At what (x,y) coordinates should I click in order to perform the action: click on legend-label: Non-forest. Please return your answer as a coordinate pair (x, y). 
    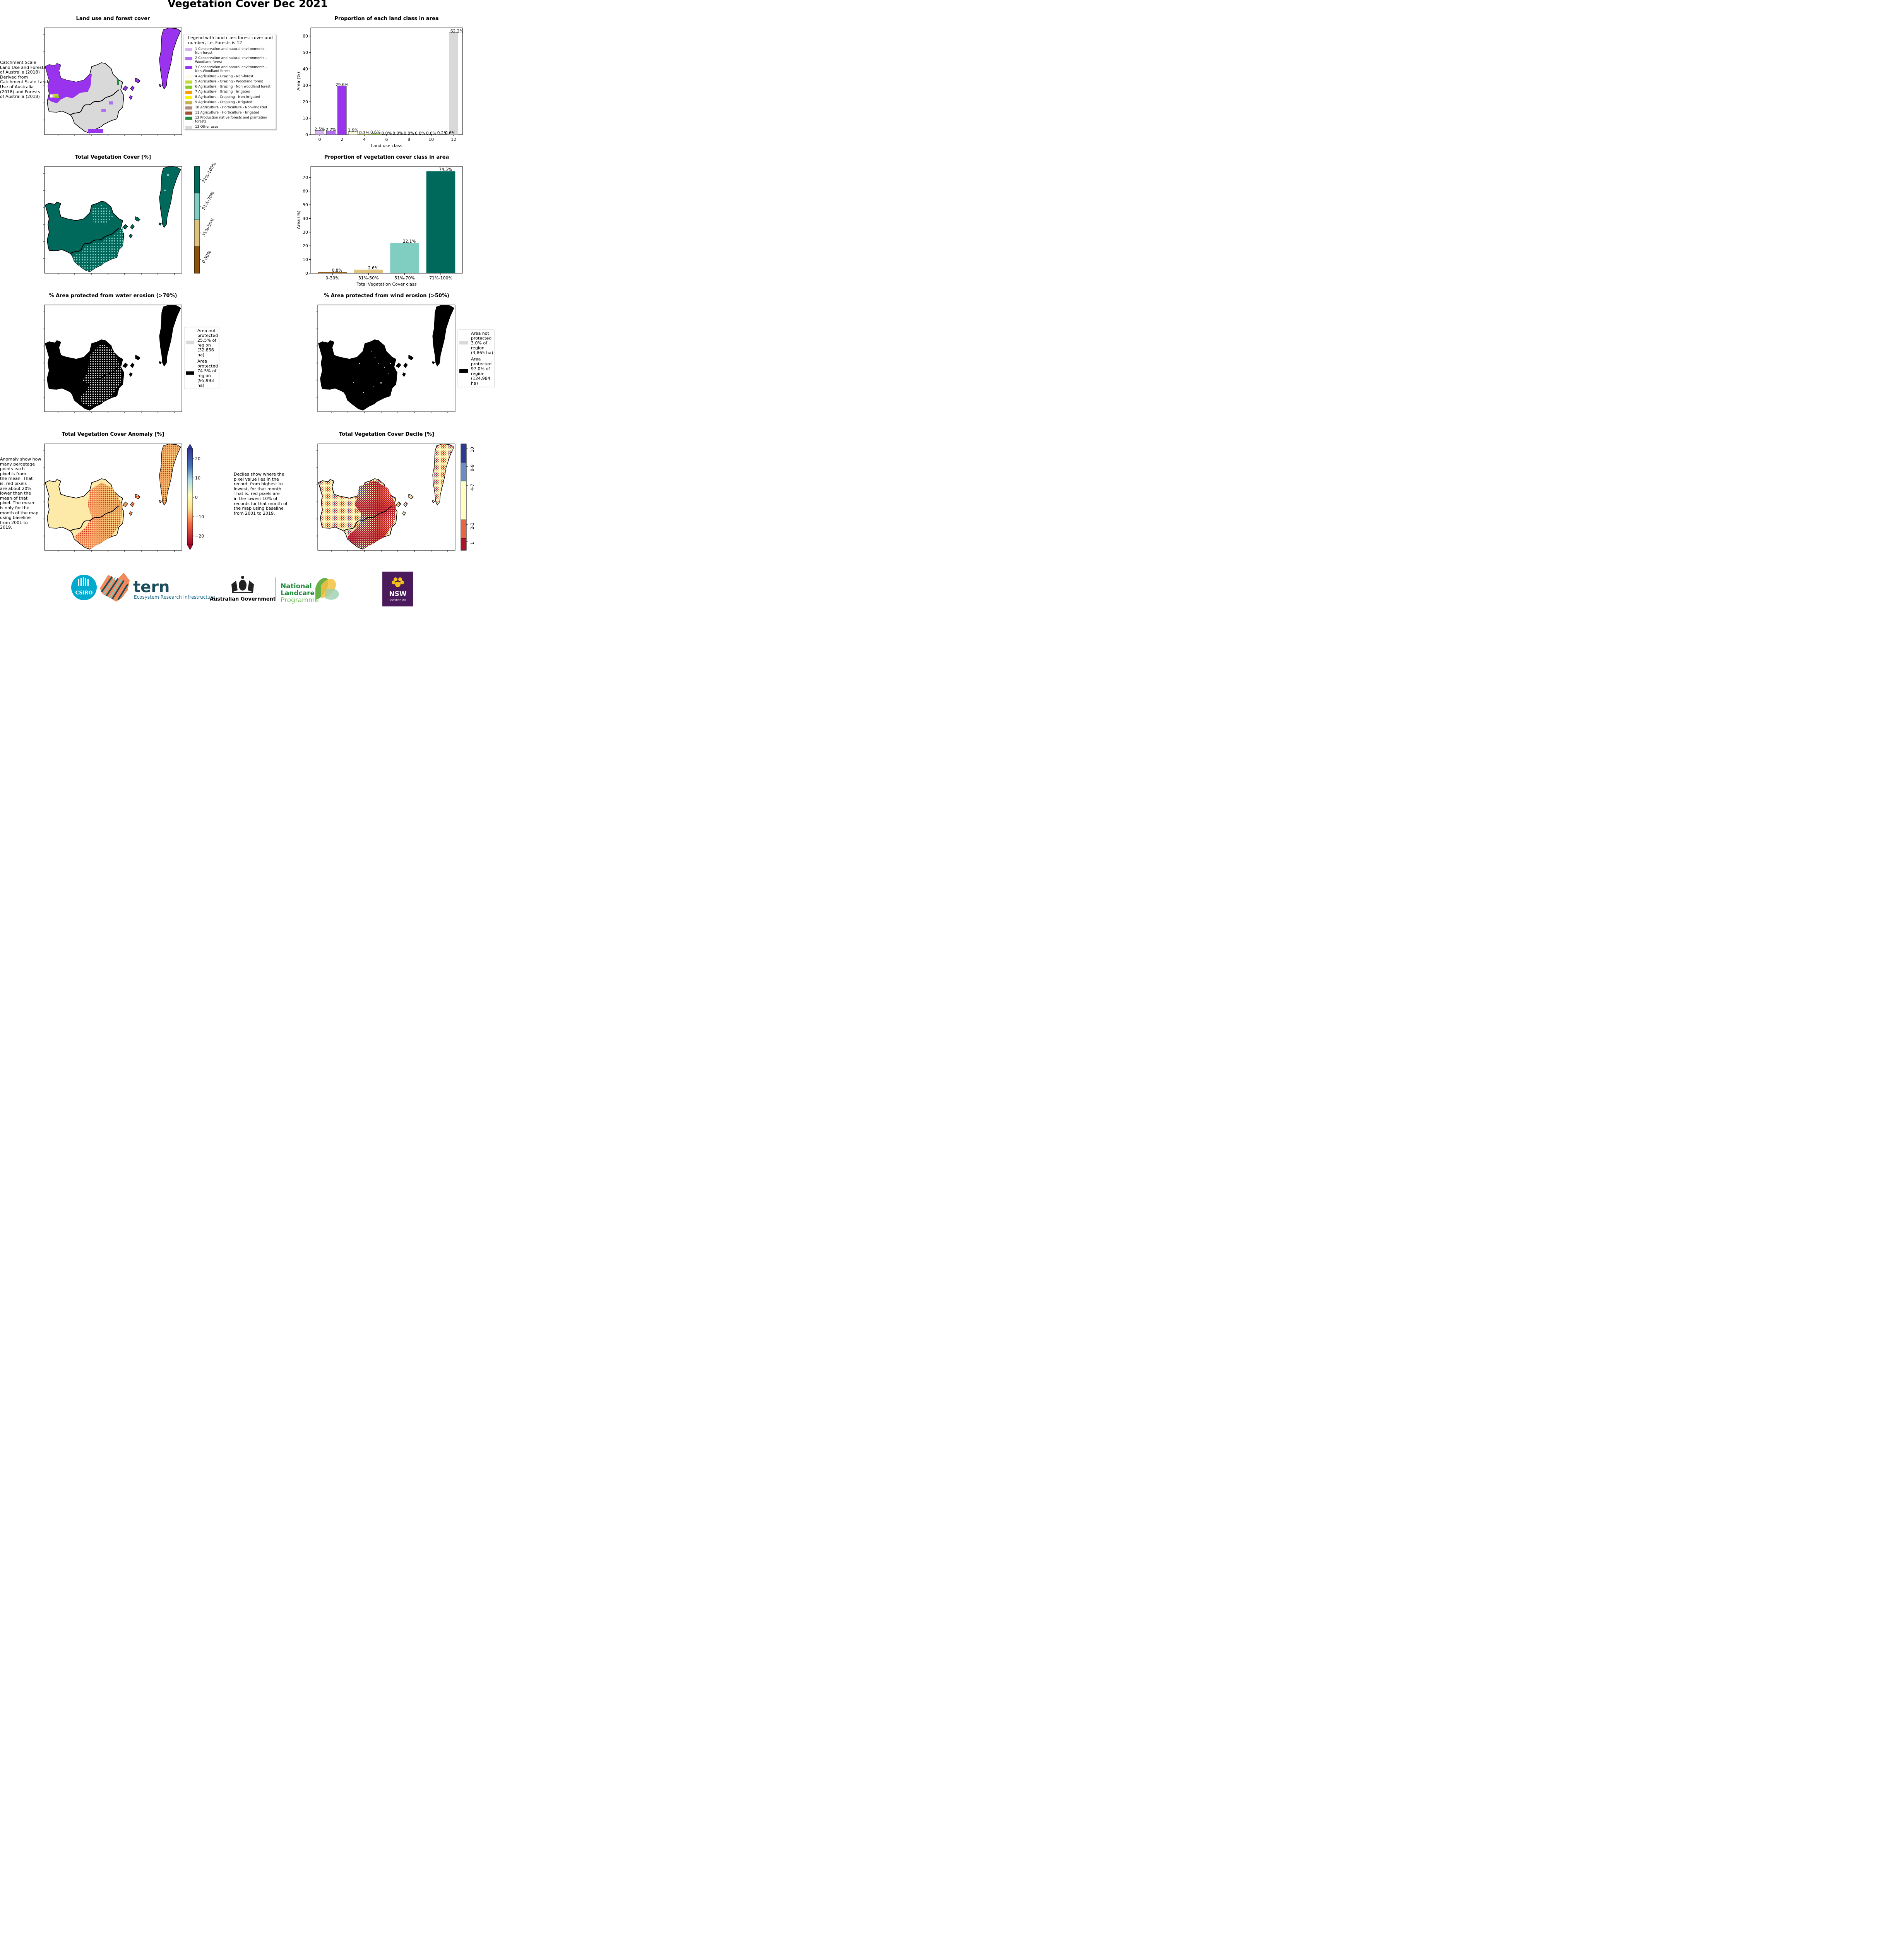
    Looking at the image, I should click on (204, 53).